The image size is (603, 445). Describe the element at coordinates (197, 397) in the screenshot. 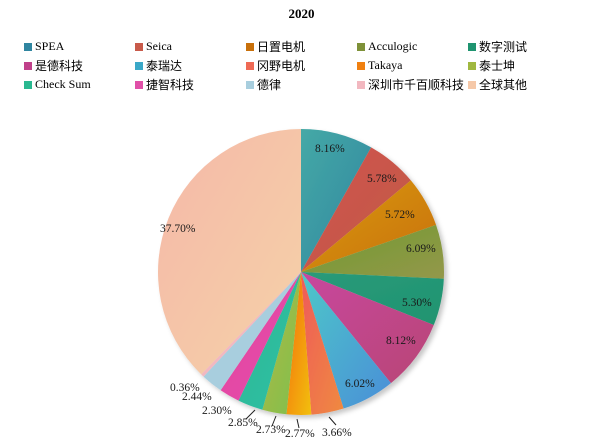

I see `data-label: 2.44%` at that location.